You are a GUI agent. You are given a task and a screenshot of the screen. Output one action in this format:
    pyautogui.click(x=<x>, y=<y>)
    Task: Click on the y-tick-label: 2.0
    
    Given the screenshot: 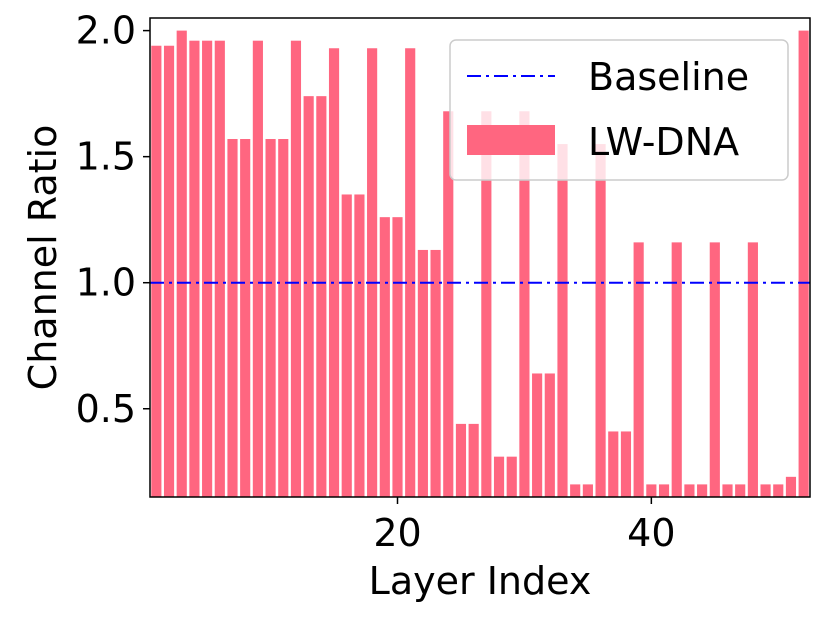 What is the action you would take?
    pyautogui.click(x=106, y=31)
    